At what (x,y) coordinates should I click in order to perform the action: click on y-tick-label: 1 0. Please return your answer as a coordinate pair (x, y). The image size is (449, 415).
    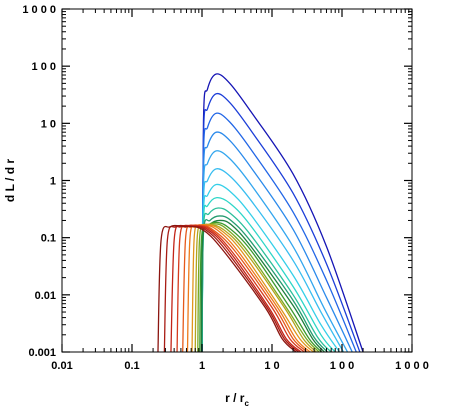
    Looking at the image, I should click on (48, 124).